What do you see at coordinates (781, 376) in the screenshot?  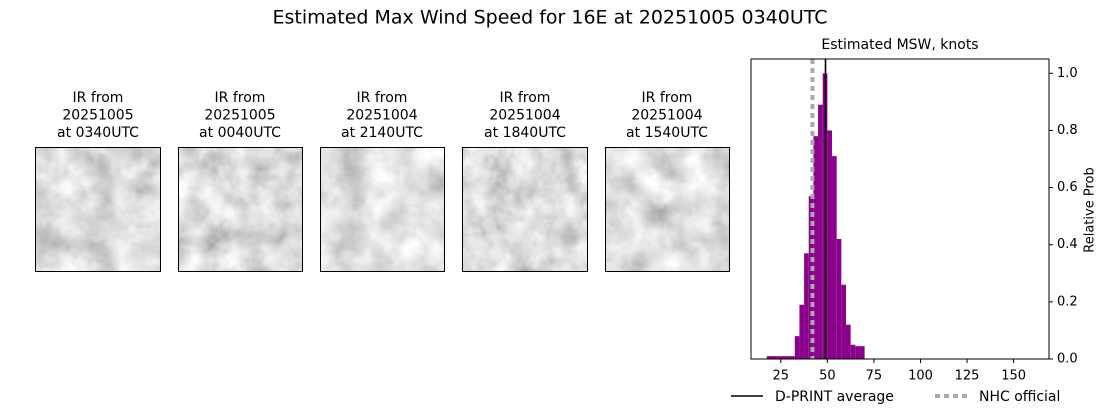 I see `x-tick-label: 25` at bounding box center [781, 376].